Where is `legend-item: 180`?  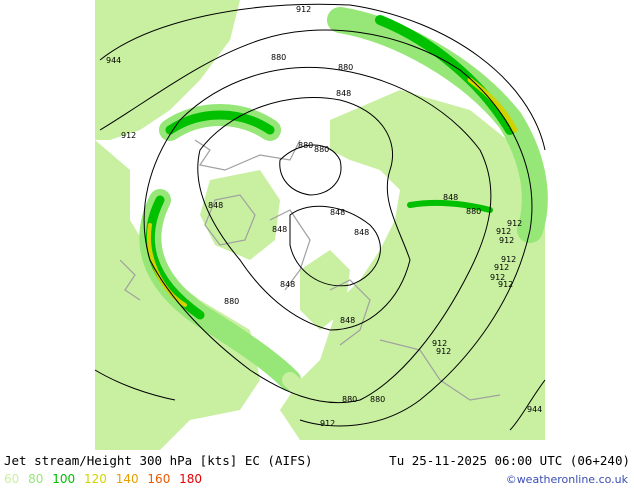
legend-item: 180 is located at coordinates (191, 479).